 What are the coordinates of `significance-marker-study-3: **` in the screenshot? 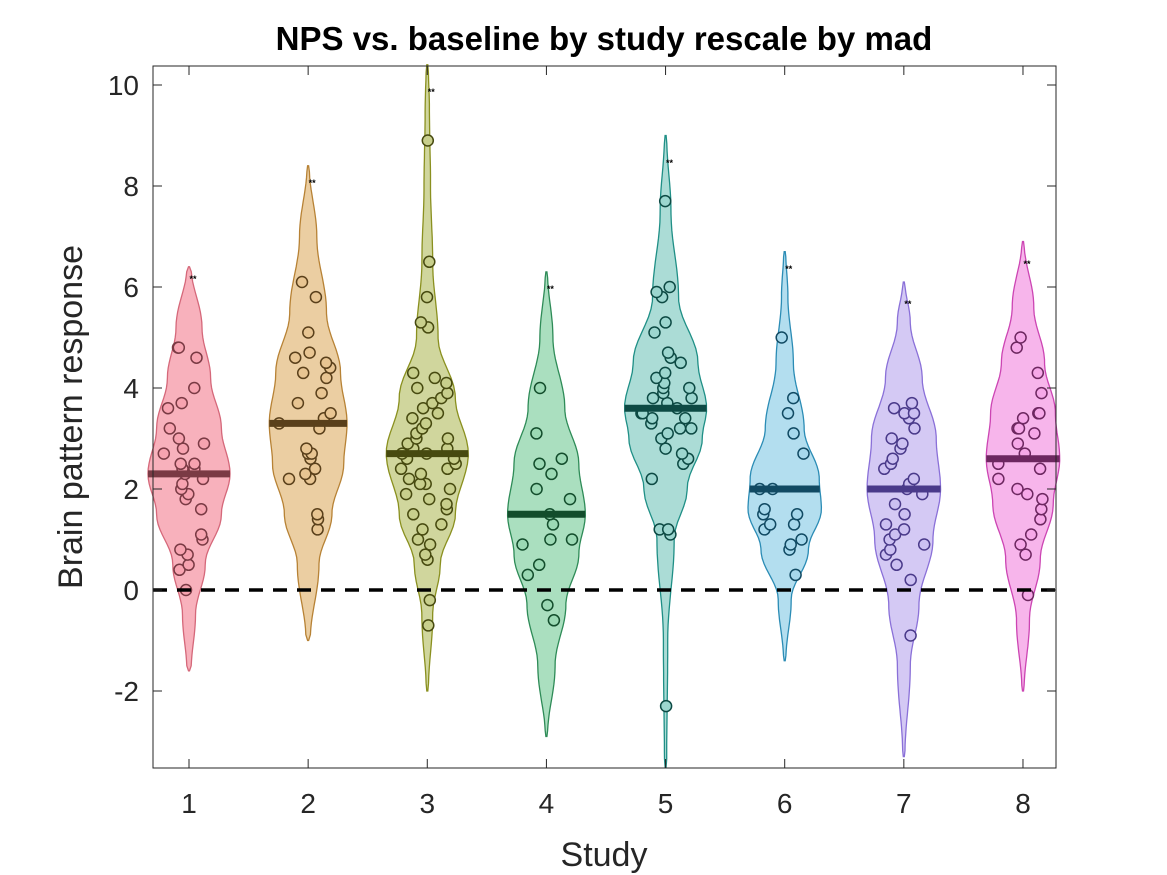 It's located at (432, 92).